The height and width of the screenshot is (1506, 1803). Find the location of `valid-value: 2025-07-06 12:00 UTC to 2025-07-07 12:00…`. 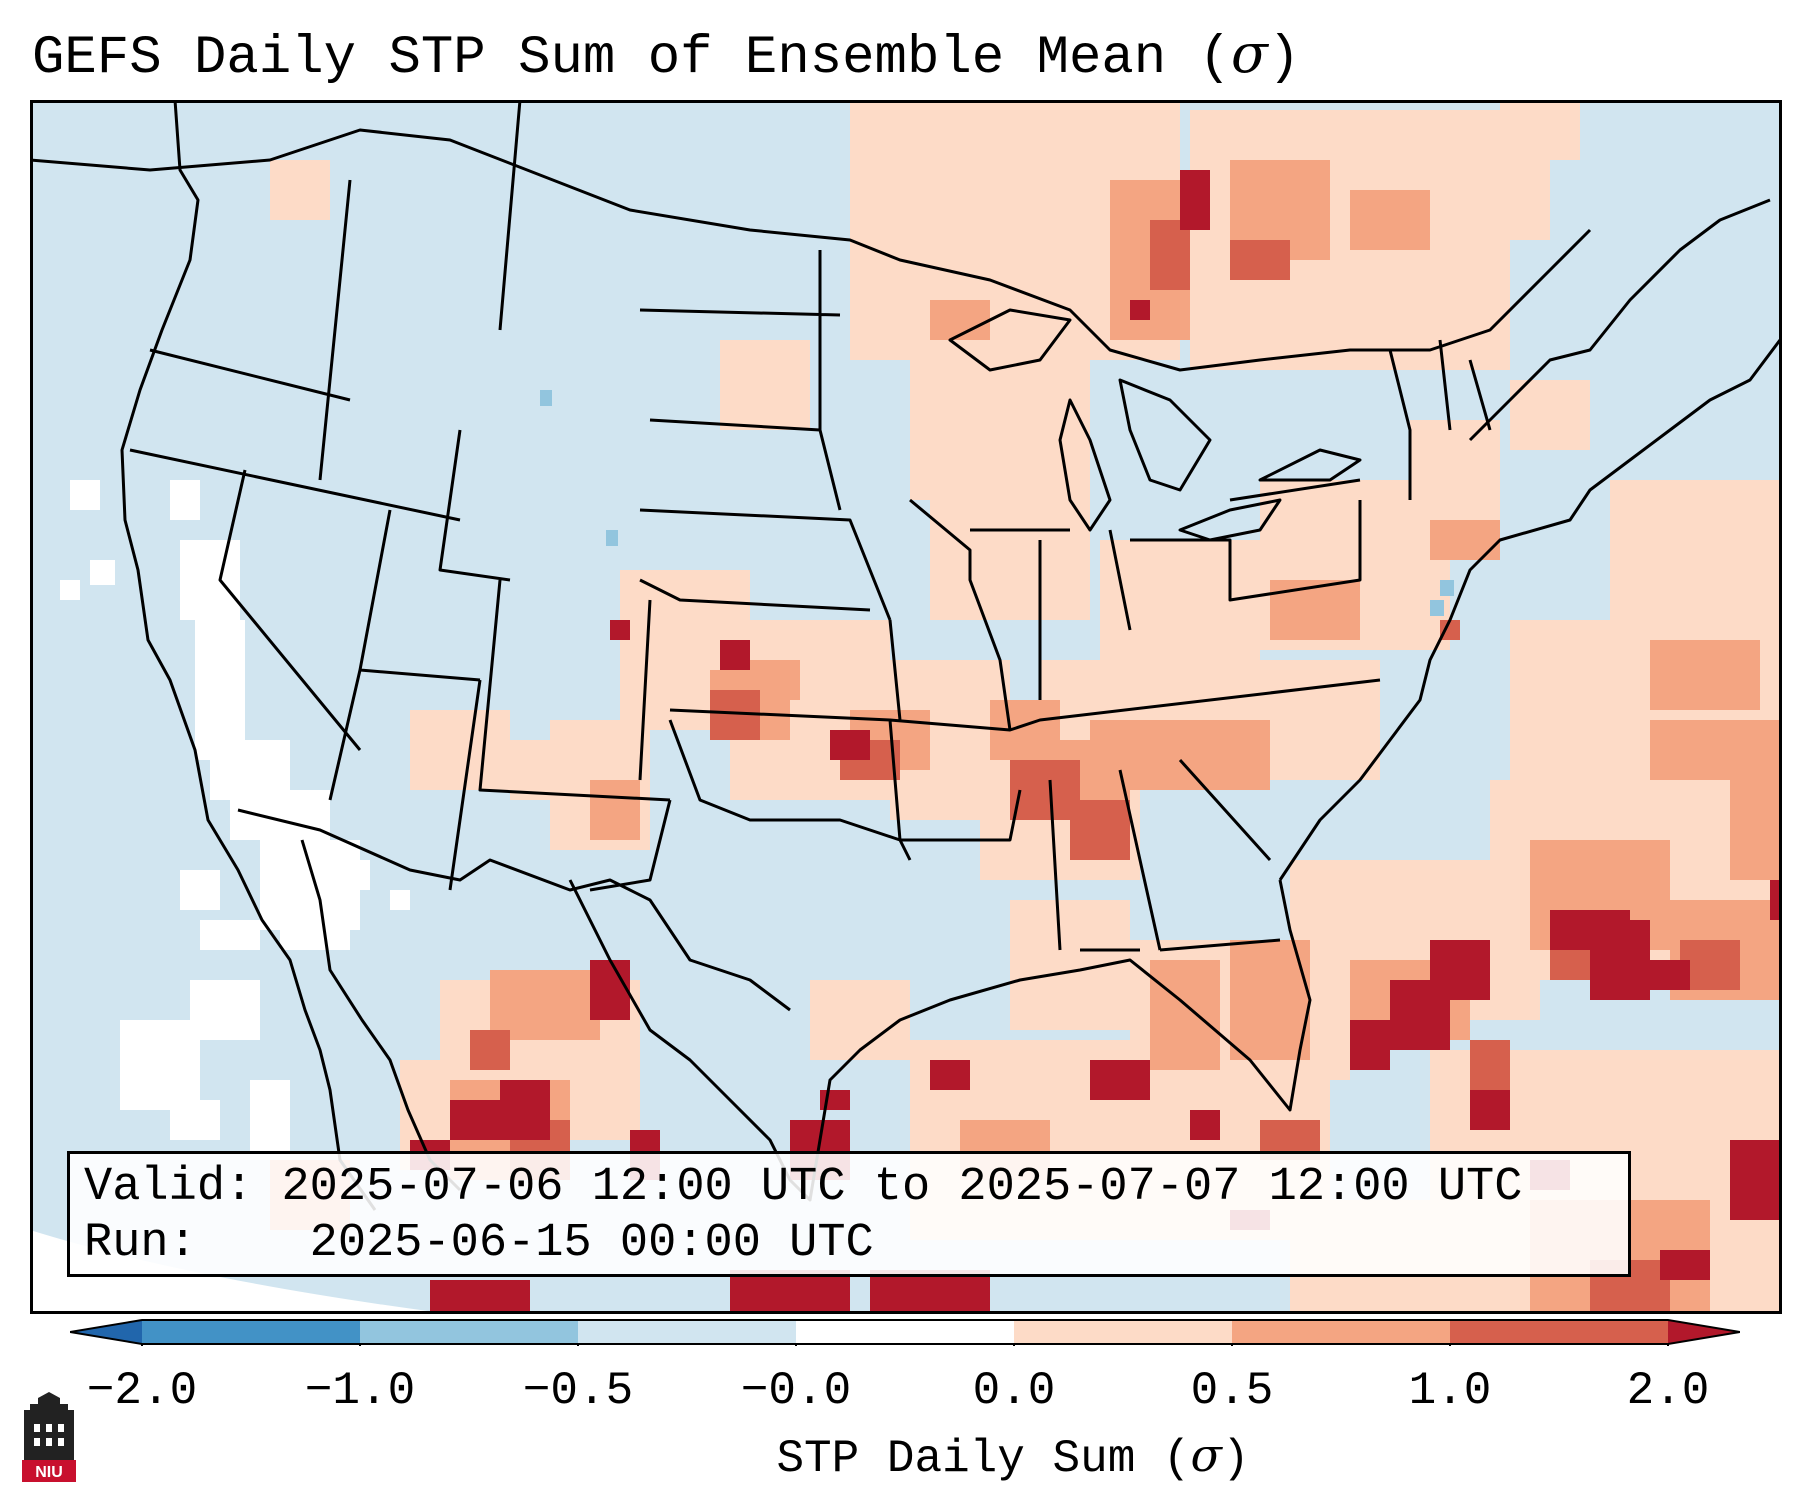

valid-value: 2025-07-06 12:00 UTC to 2025-07-07 12:00… is located at coordinates (902, 1187).